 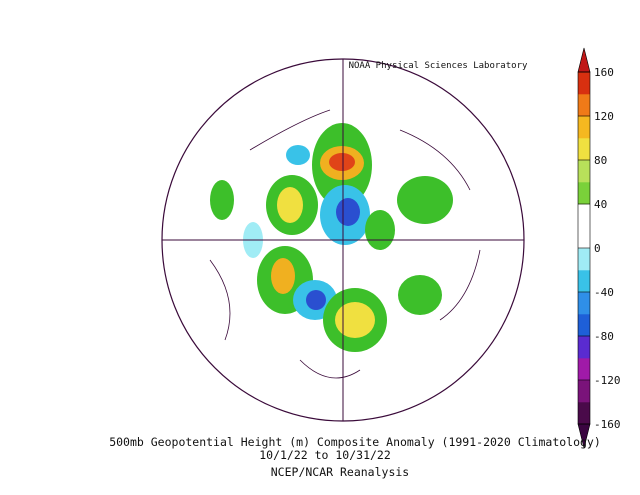 I want to click on colorbar-label: -160, so click(x=607, y=424).